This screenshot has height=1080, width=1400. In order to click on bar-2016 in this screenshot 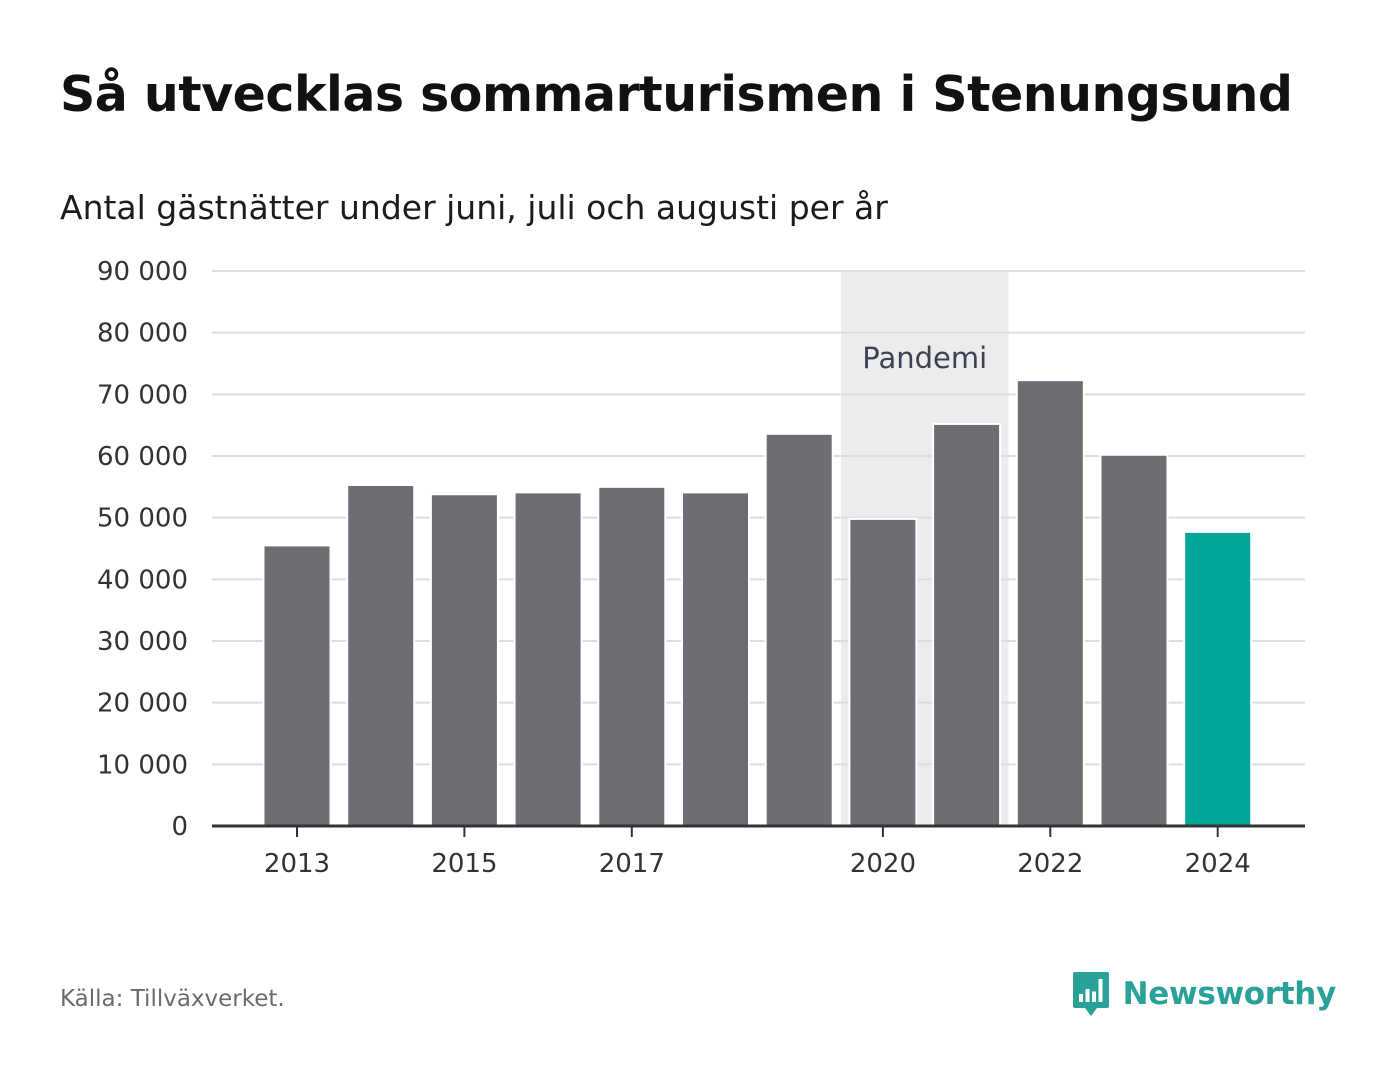, I will do `click(548, 659)`.